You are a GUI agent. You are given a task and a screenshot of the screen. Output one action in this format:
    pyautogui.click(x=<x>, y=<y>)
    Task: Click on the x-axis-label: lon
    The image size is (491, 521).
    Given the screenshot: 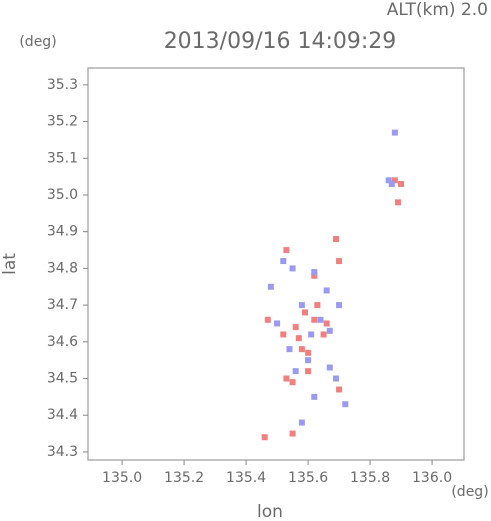 What is the action you would take?
    pyautogui.click(x=270, y=511)
    